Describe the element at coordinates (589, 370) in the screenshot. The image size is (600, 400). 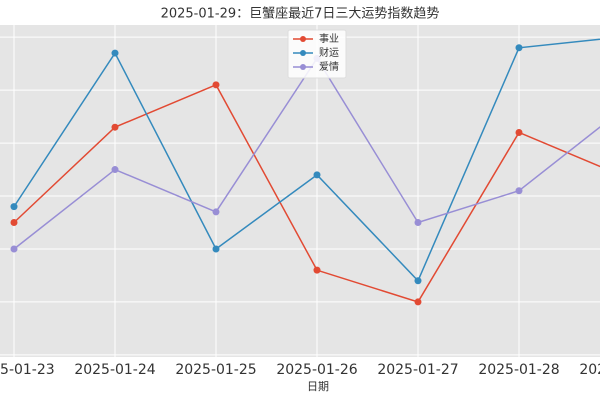
I see `x-tick-label: 2025-01-29` at that location.